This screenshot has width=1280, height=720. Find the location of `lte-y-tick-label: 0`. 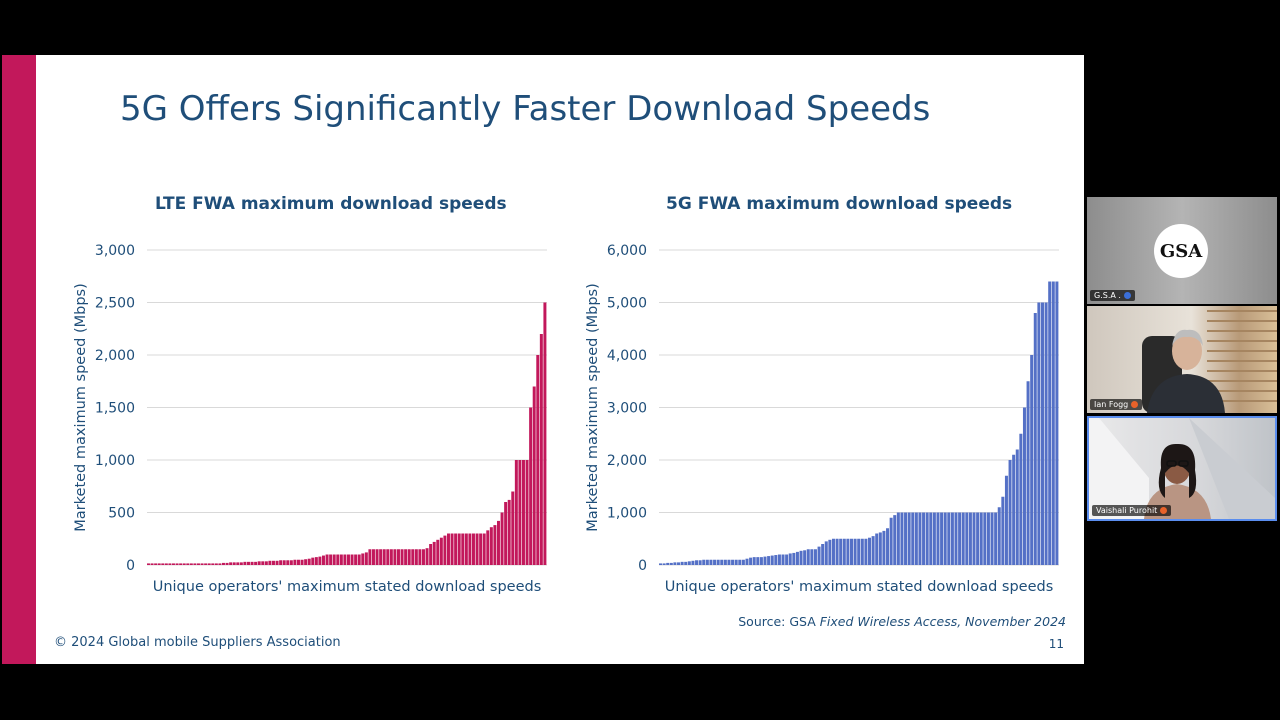

lte-y-tick-label: 0 is located at coordinates (130, 566).